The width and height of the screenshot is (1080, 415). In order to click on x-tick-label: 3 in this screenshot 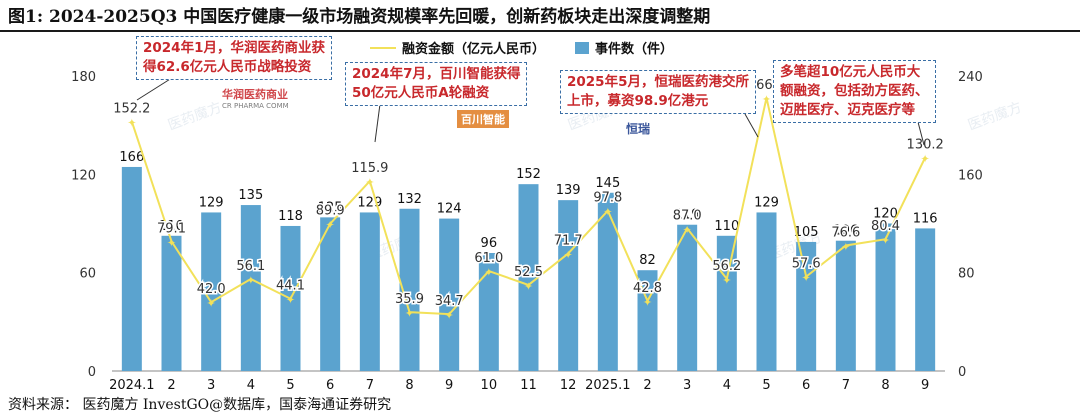, I will do `click(211, 385)`.